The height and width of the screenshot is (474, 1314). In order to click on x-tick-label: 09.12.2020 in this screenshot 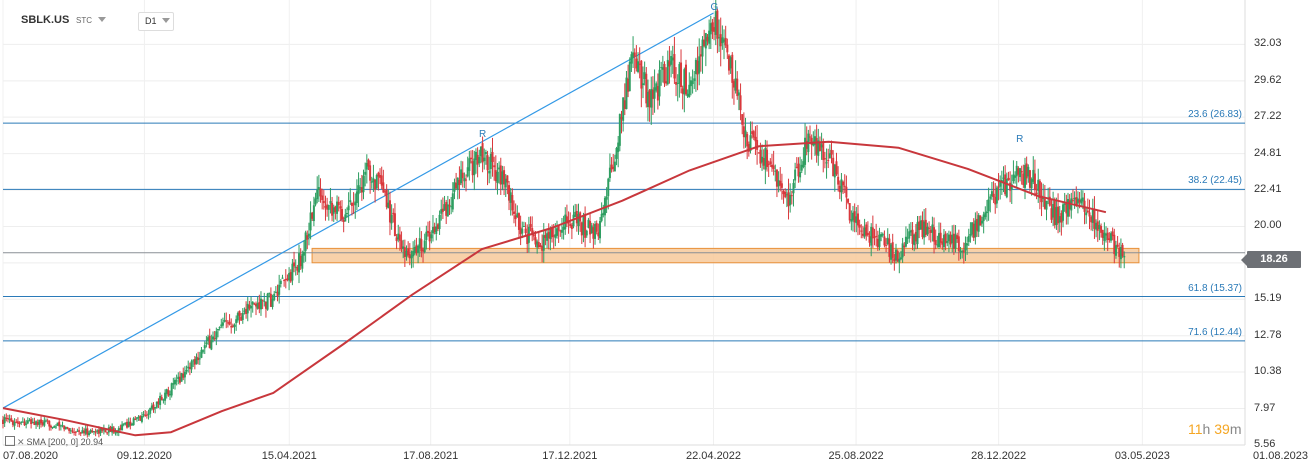, I will do `click(144, 456)`.